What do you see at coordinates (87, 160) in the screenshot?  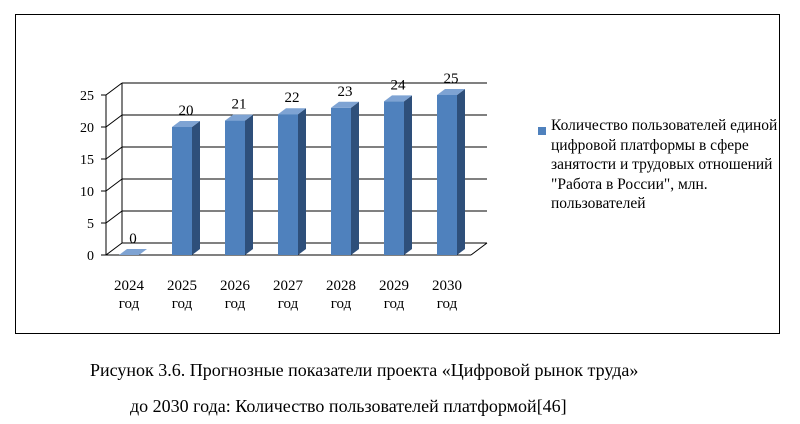 I see `y-tick-label: 15` at bounding box center [87, 160].